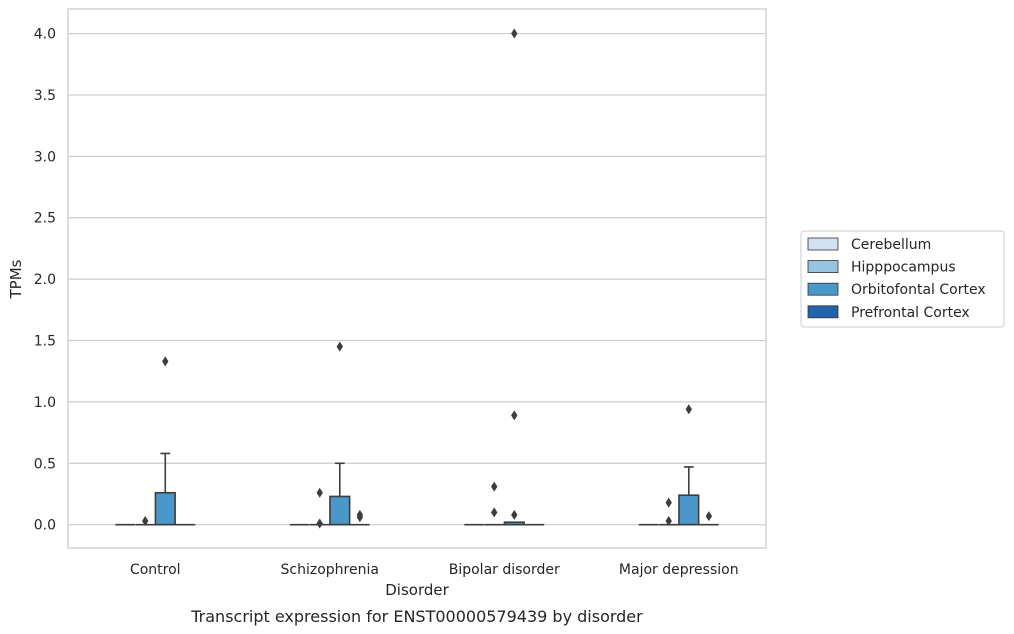 The image size is (1014, 634). What do you see at coordinates (45, 219) in the screenshot?
I see `y-tick-label: 2.5` at bounding box center [45, 219].